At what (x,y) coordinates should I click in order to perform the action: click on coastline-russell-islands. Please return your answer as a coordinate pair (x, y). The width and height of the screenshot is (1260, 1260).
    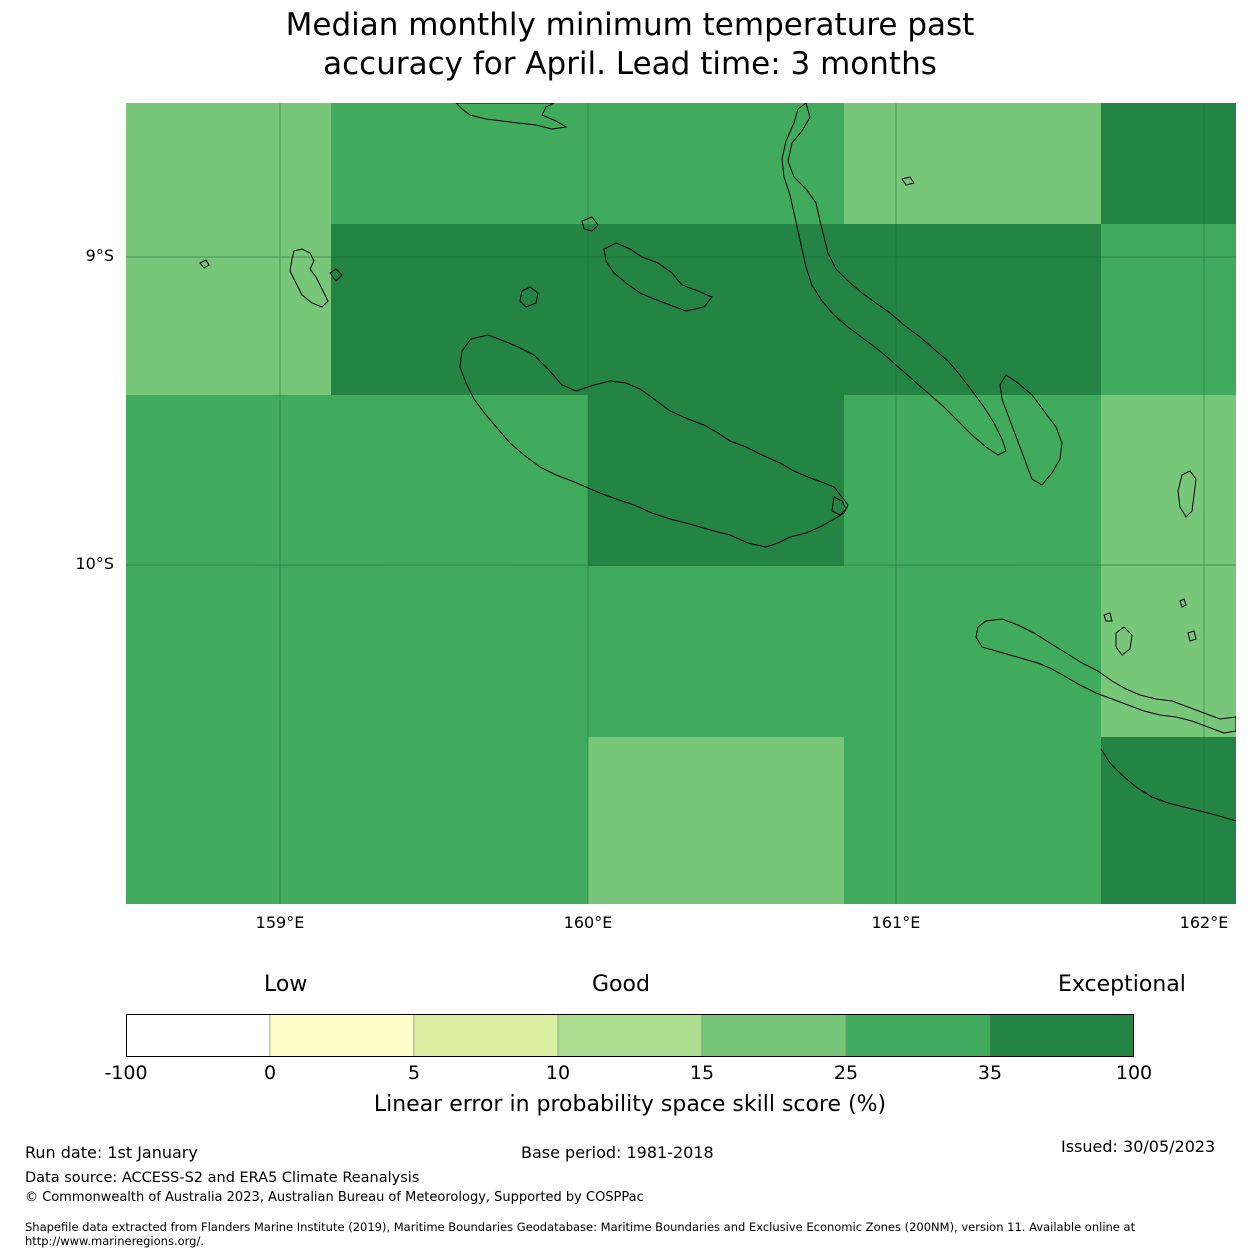
    Looking at the image, I should click on (309, 278).